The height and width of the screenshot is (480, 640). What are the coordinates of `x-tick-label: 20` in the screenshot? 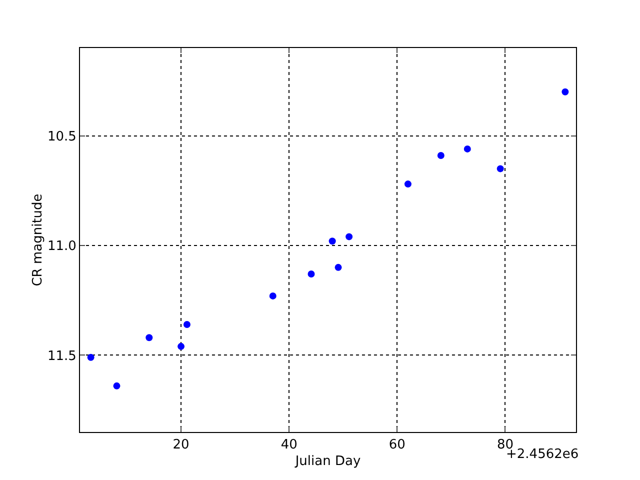 It's located at (181, 445).